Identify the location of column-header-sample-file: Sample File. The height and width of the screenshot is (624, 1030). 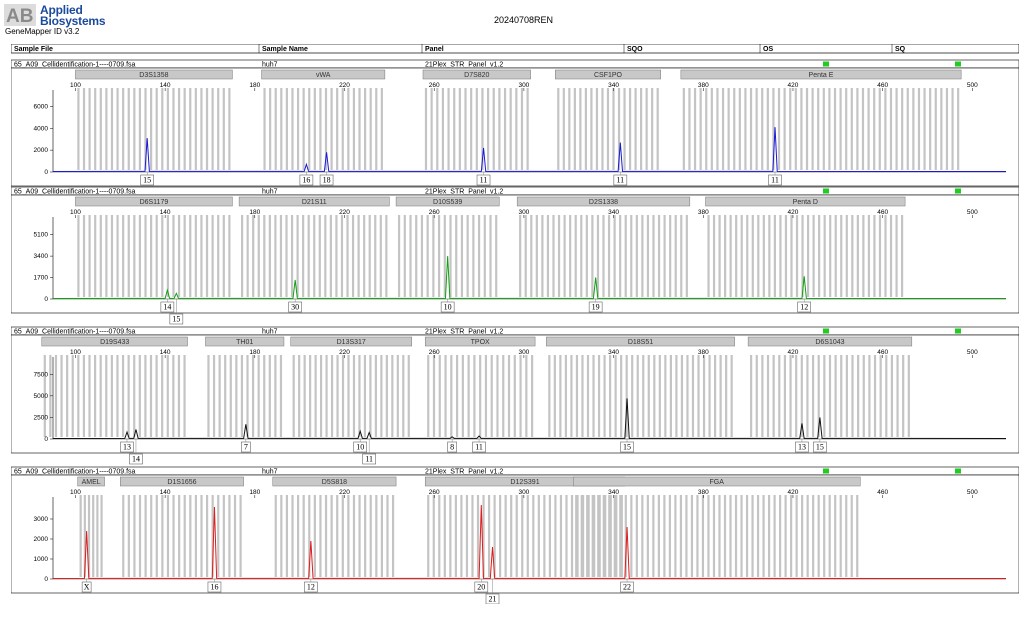
(33, 49).